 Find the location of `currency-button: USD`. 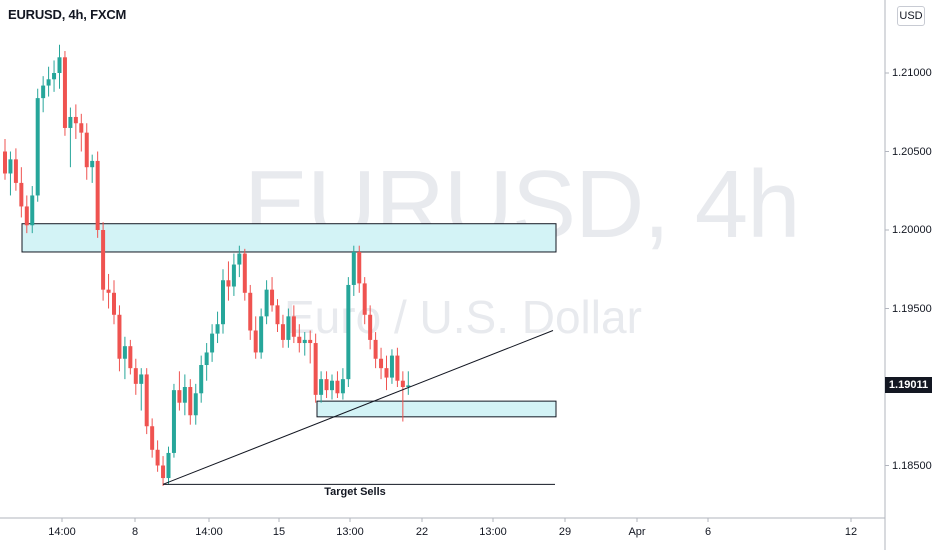

currency-button: USD is located at coordinates (911, 16).